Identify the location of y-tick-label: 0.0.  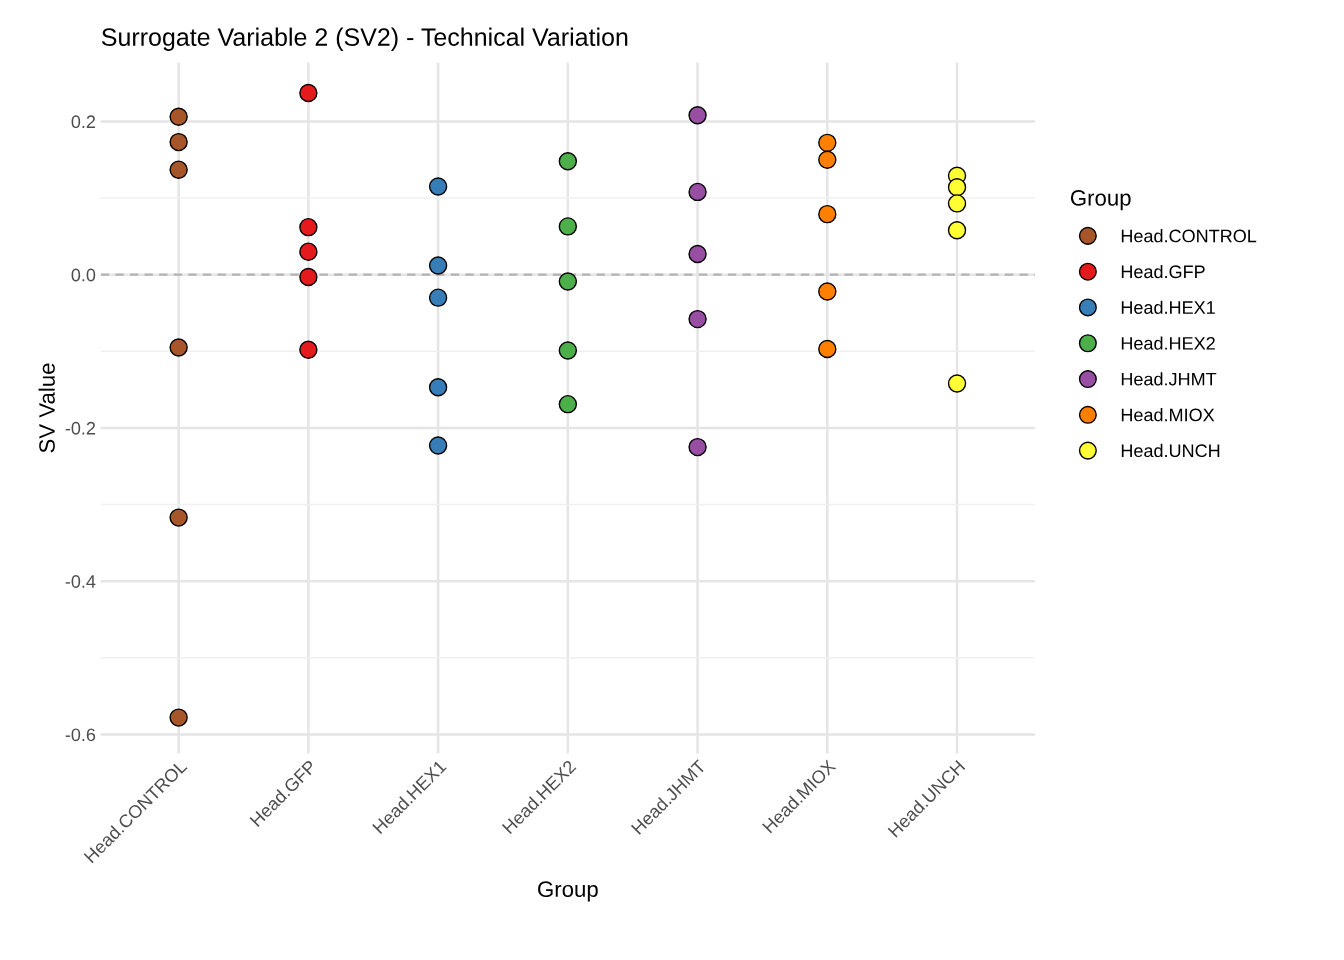
(83, 275).